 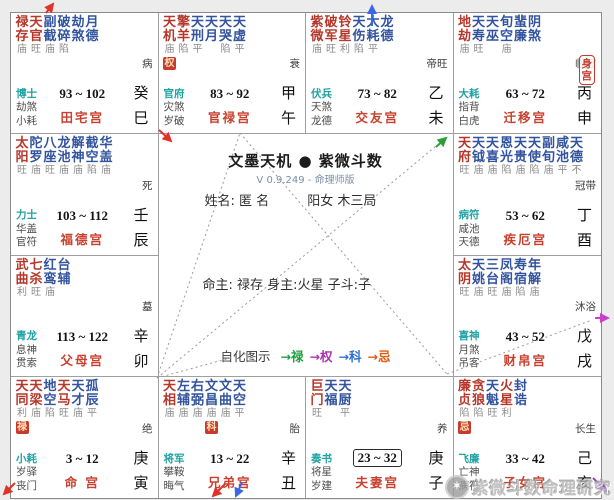 I want to click on decade-ages: 93 ~ 102, so click(x=82, y=94).